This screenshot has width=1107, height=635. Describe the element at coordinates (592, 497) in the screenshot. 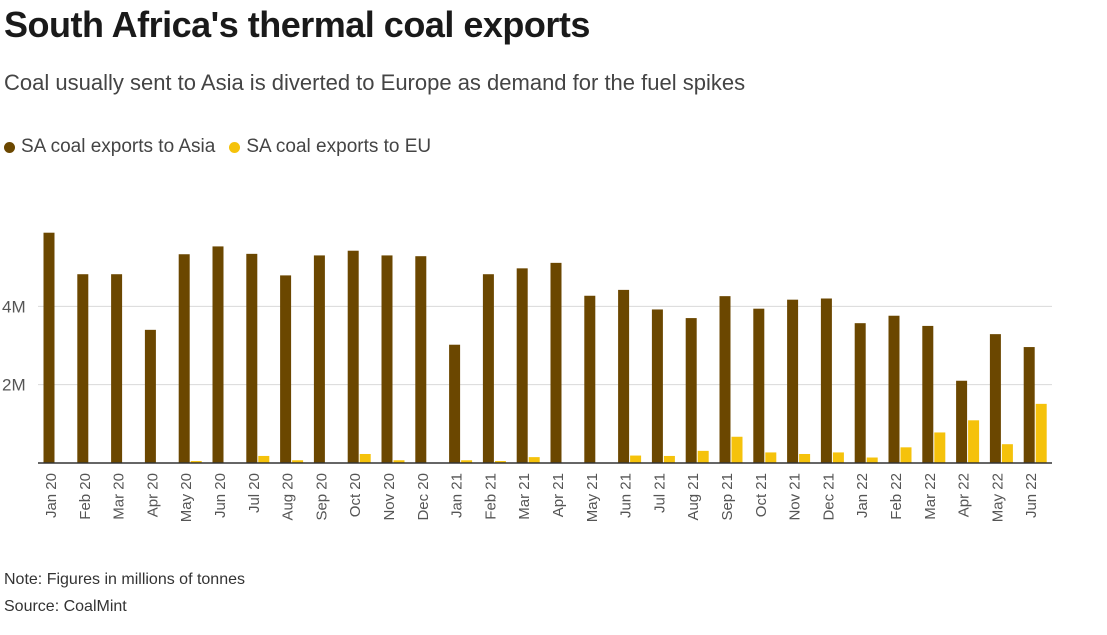

I see `x-tick-label: May 21` at that location.